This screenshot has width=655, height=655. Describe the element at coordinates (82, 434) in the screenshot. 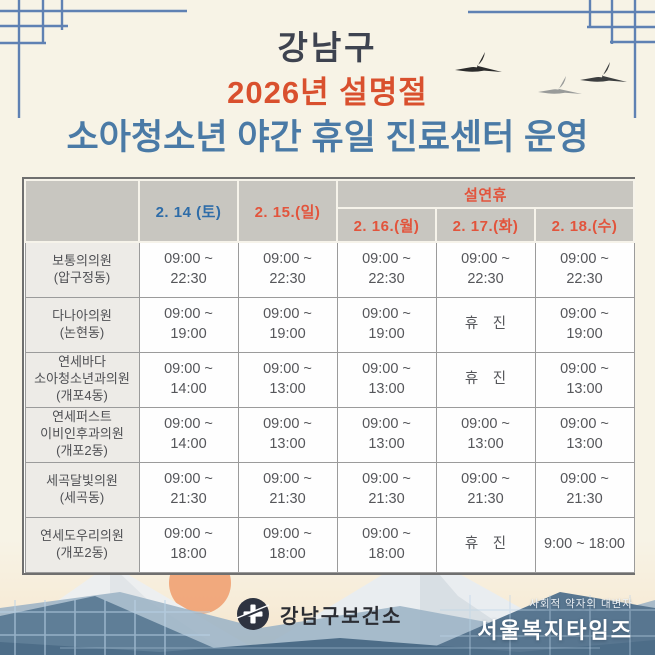

I see `clinic-name-cell: 연세퍼스트 이비인후과의원 (개포2동)` at that location.